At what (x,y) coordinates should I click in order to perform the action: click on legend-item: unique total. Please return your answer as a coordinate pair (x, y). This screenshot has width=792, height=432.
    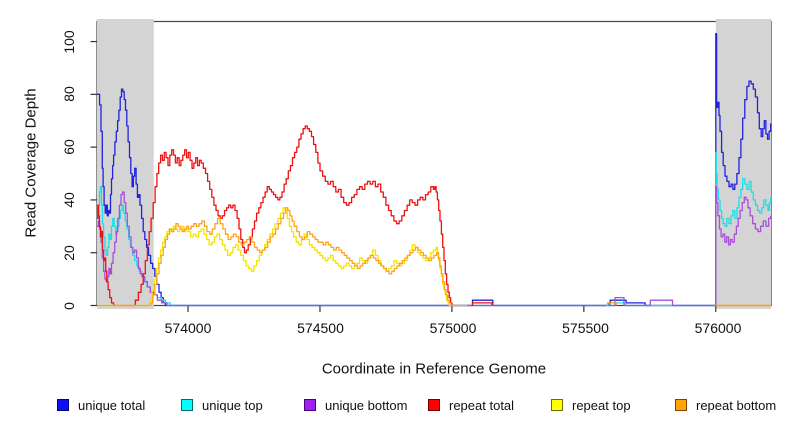
    Looking at the image, I should click on (101, 405).